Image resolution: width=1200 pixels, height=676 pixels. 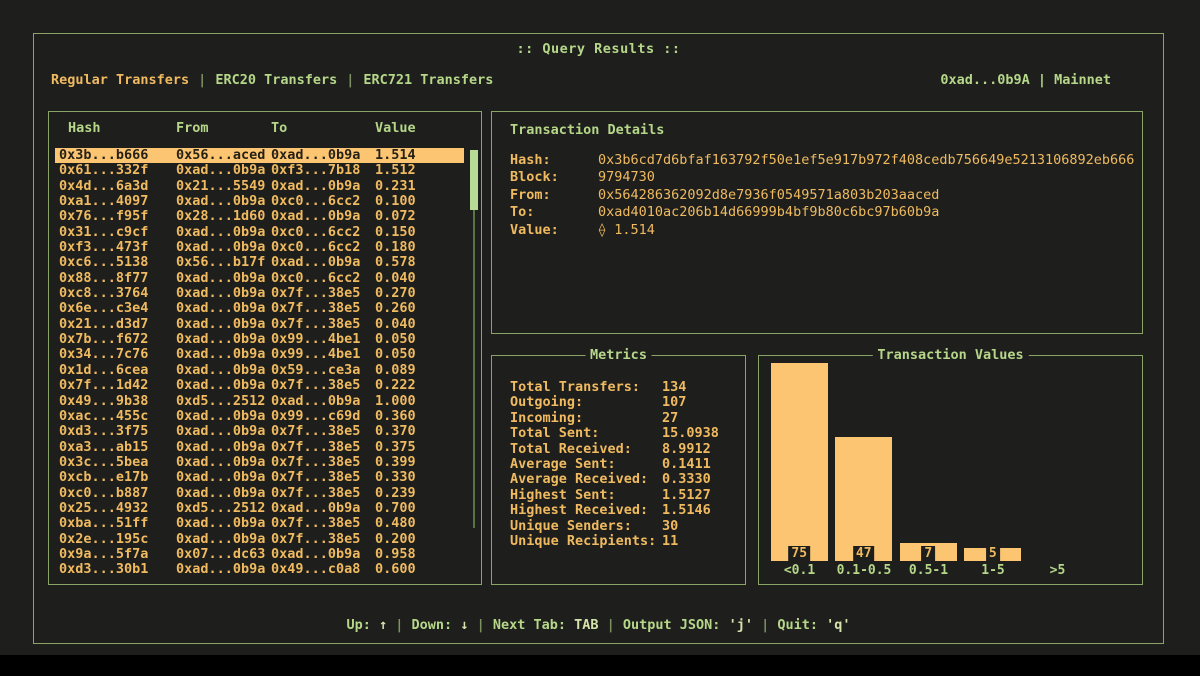 I want to click on table-row: 0xd3...3f75 0xad...0b9a 0x7f...38e5 0.370, so click(x=259, y=431).